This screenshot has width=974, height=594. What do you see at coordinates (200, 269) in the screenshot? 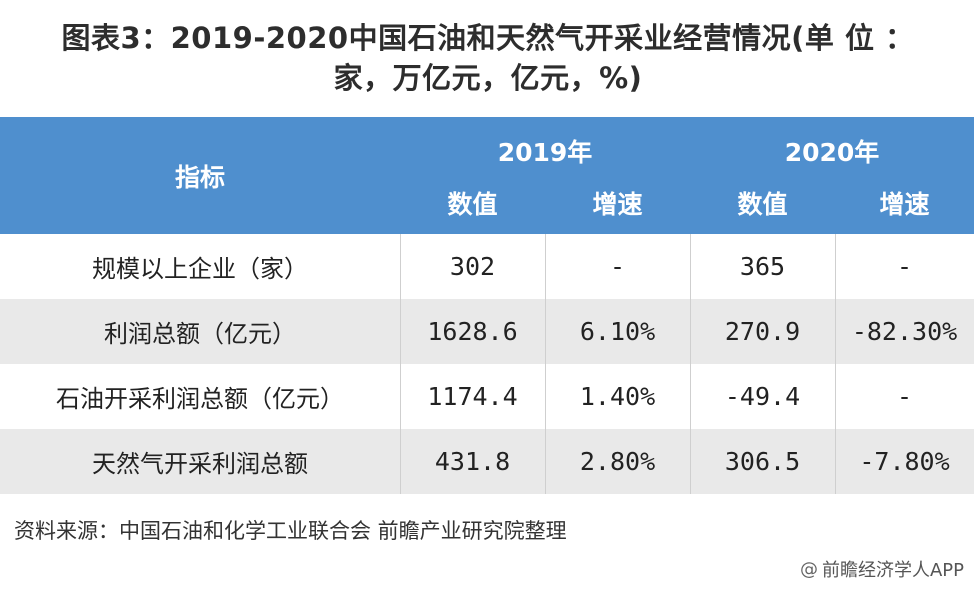
I see `cell-indicator: 规模以上企业（家）` at bounding box center [200, 269].